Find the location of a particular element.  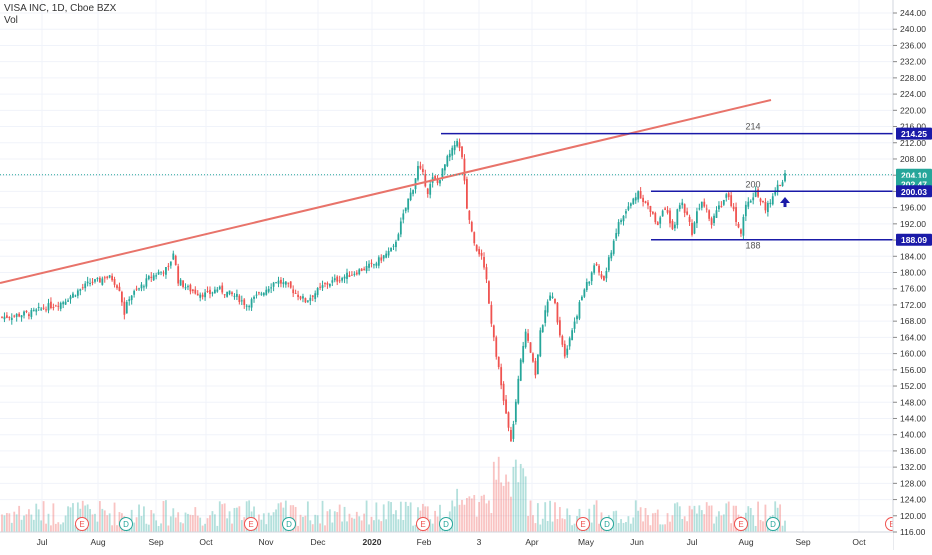

time-tick-label: Sep is located at coordinates (802, 542).